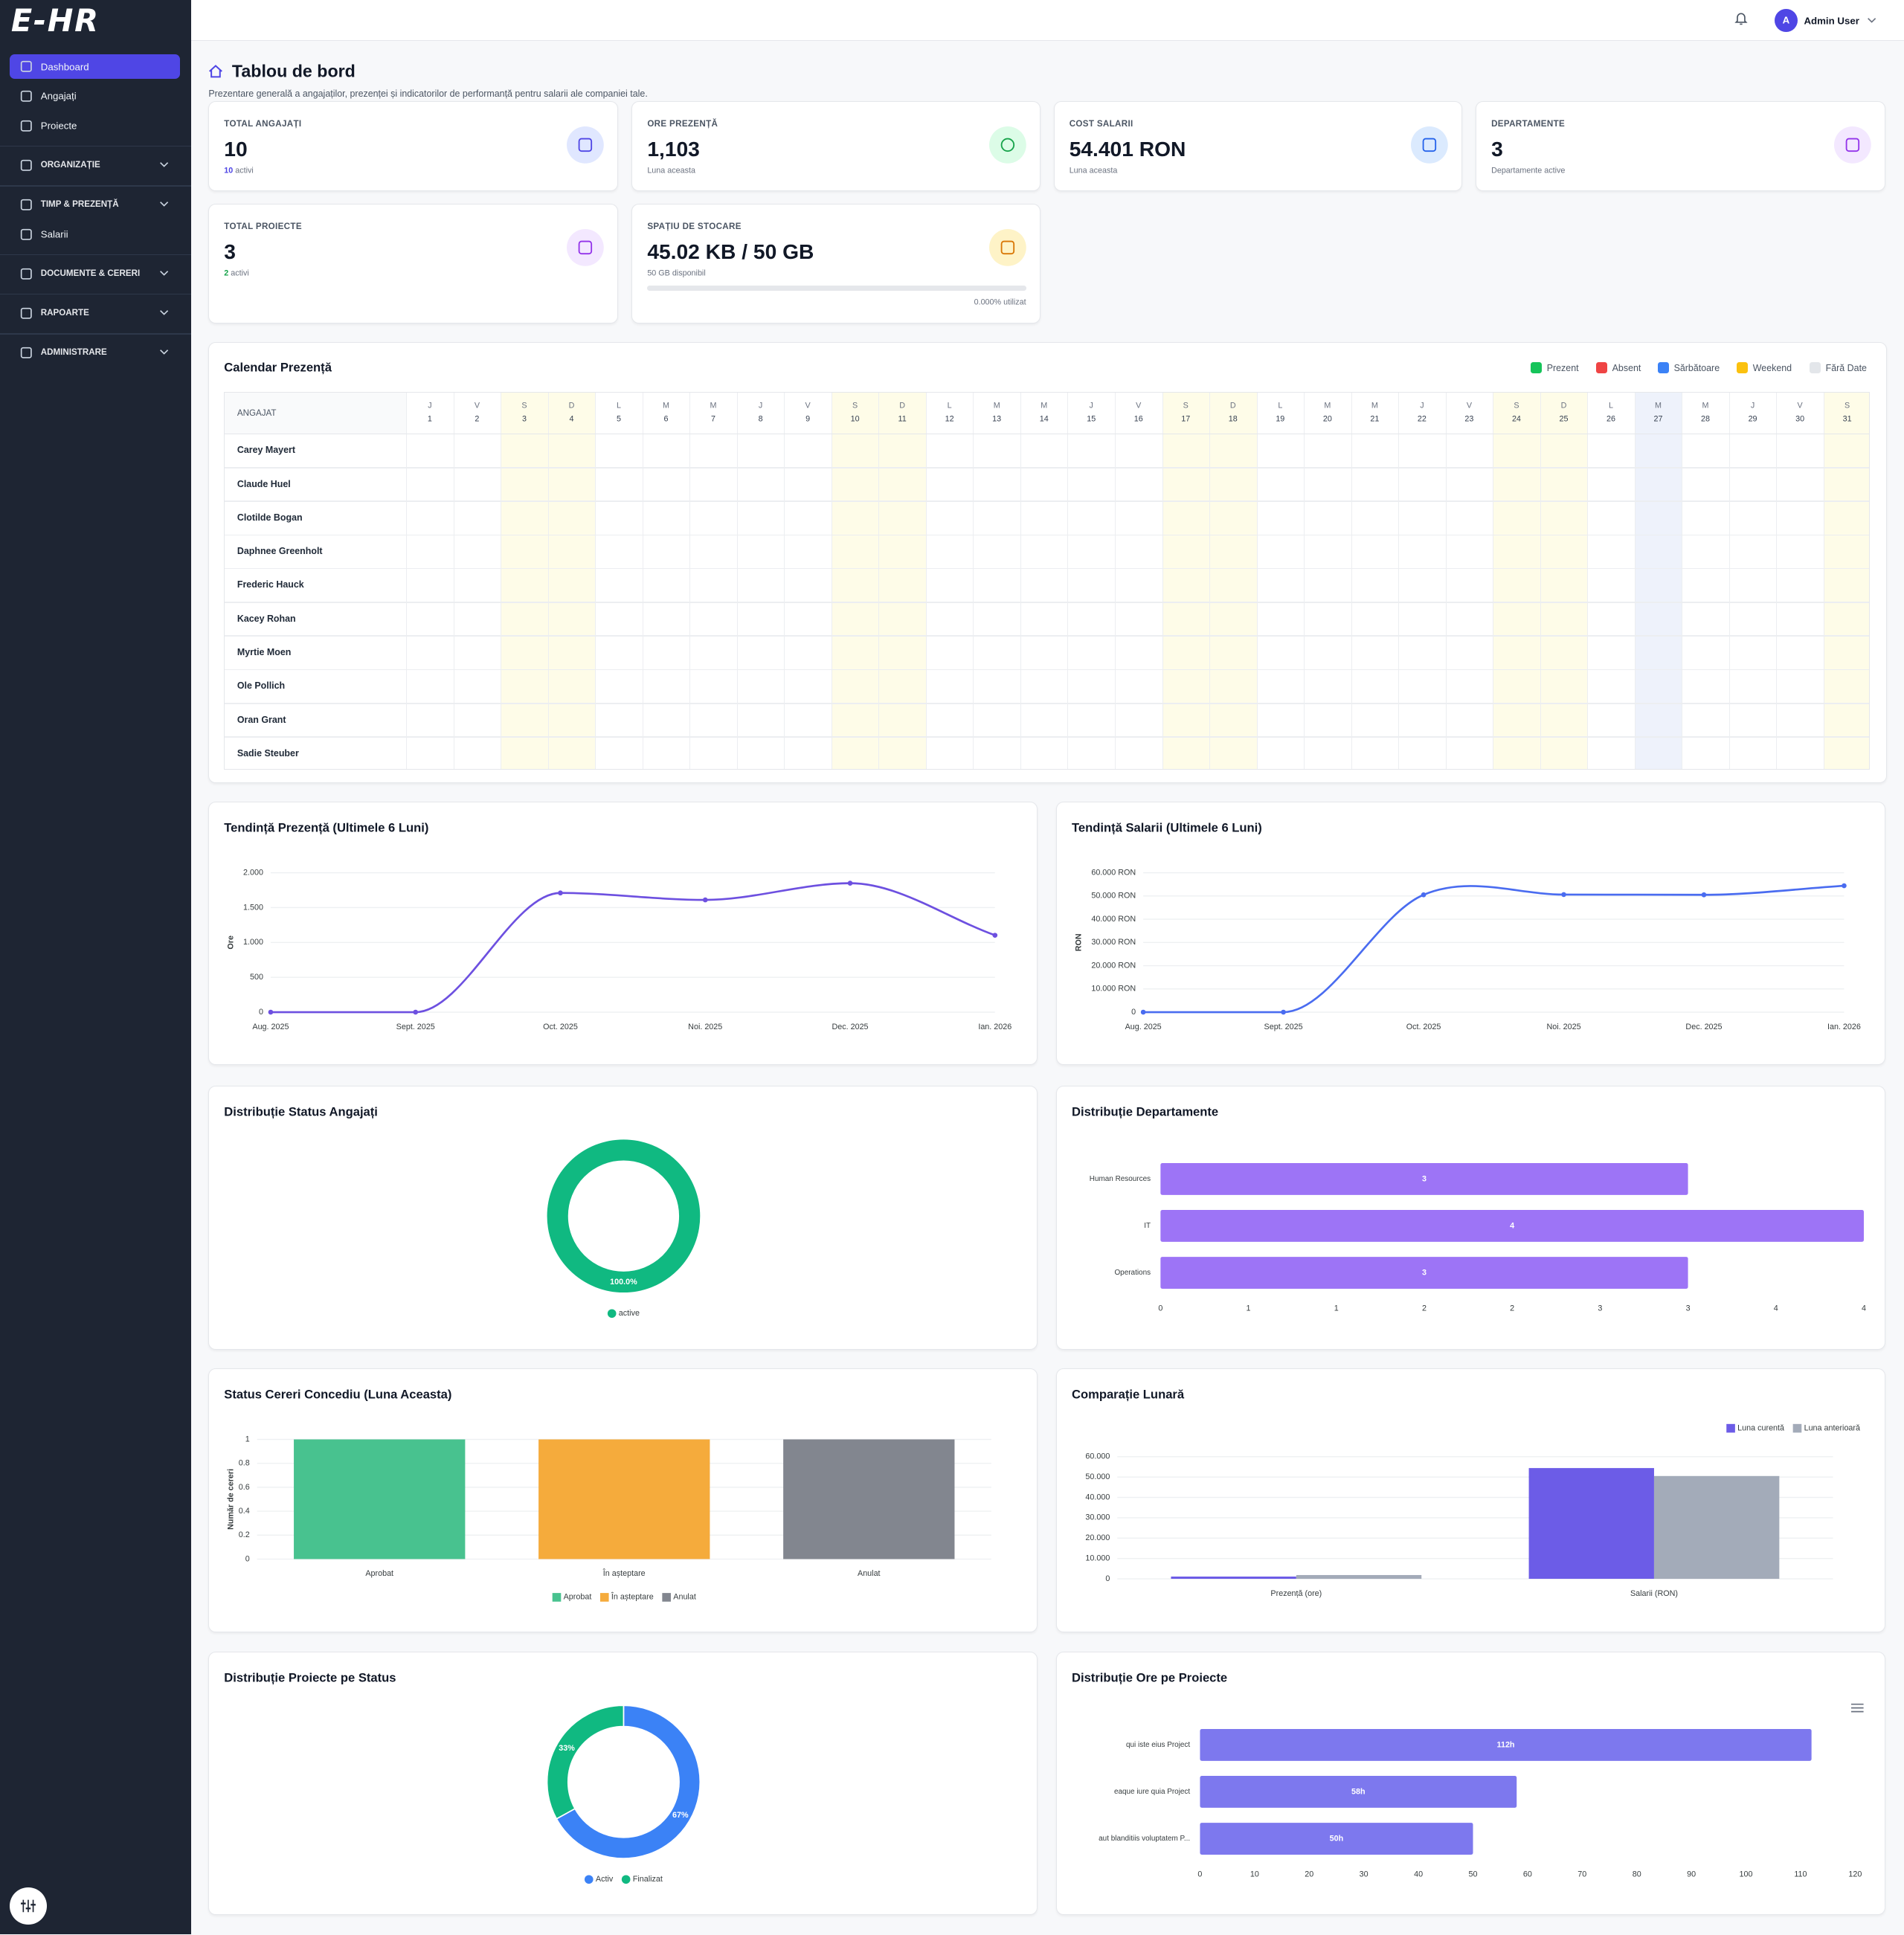 Image resolution: width=1904 pixels, height=1935 pixels. I want to click on day-number: 8, so click(761, 419).